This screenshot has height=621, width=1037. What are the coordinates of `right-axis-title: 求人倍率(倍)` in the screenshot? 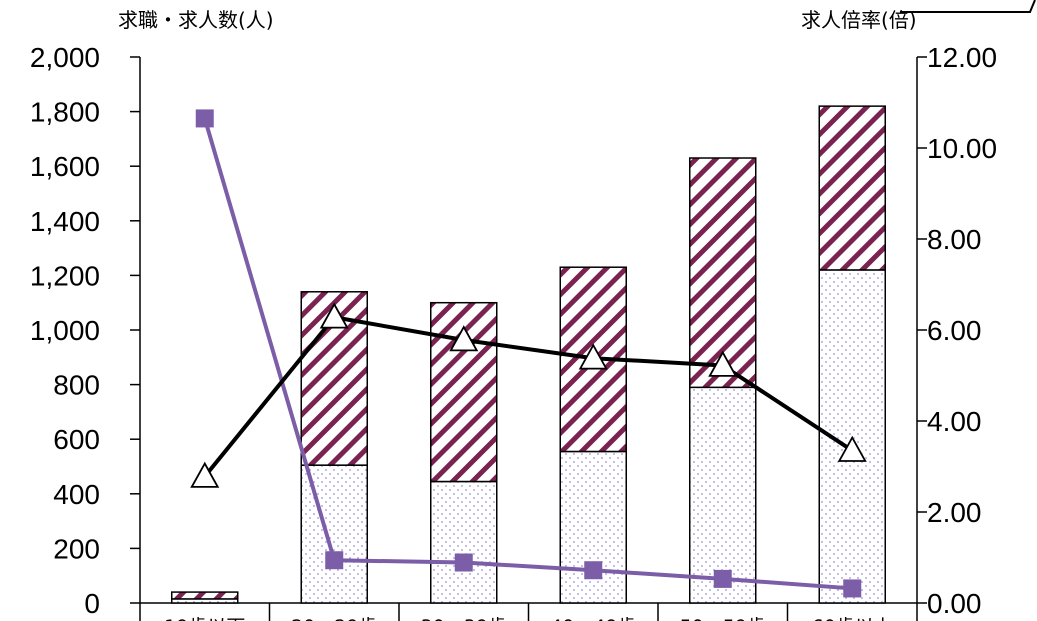 It's located at (859, 20).